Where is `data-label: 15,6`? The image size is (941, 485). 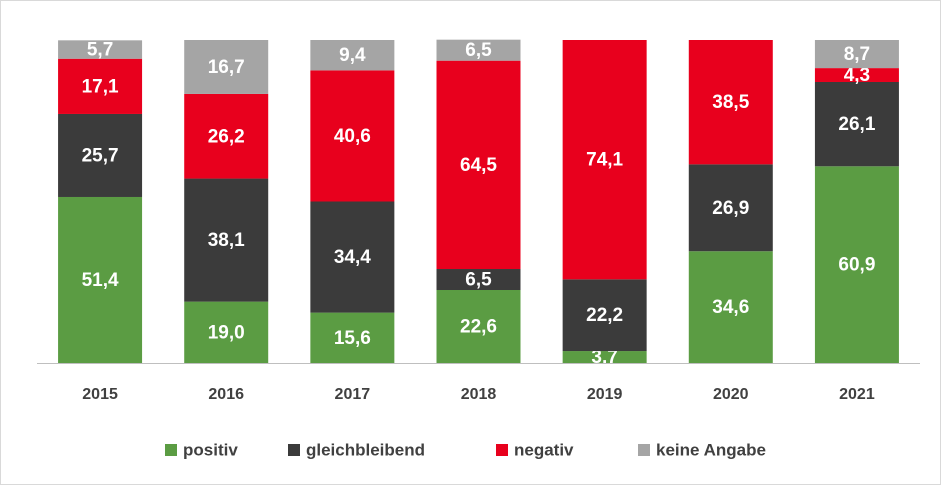
data-label: 15,6 is located at coordinates (352, 338).